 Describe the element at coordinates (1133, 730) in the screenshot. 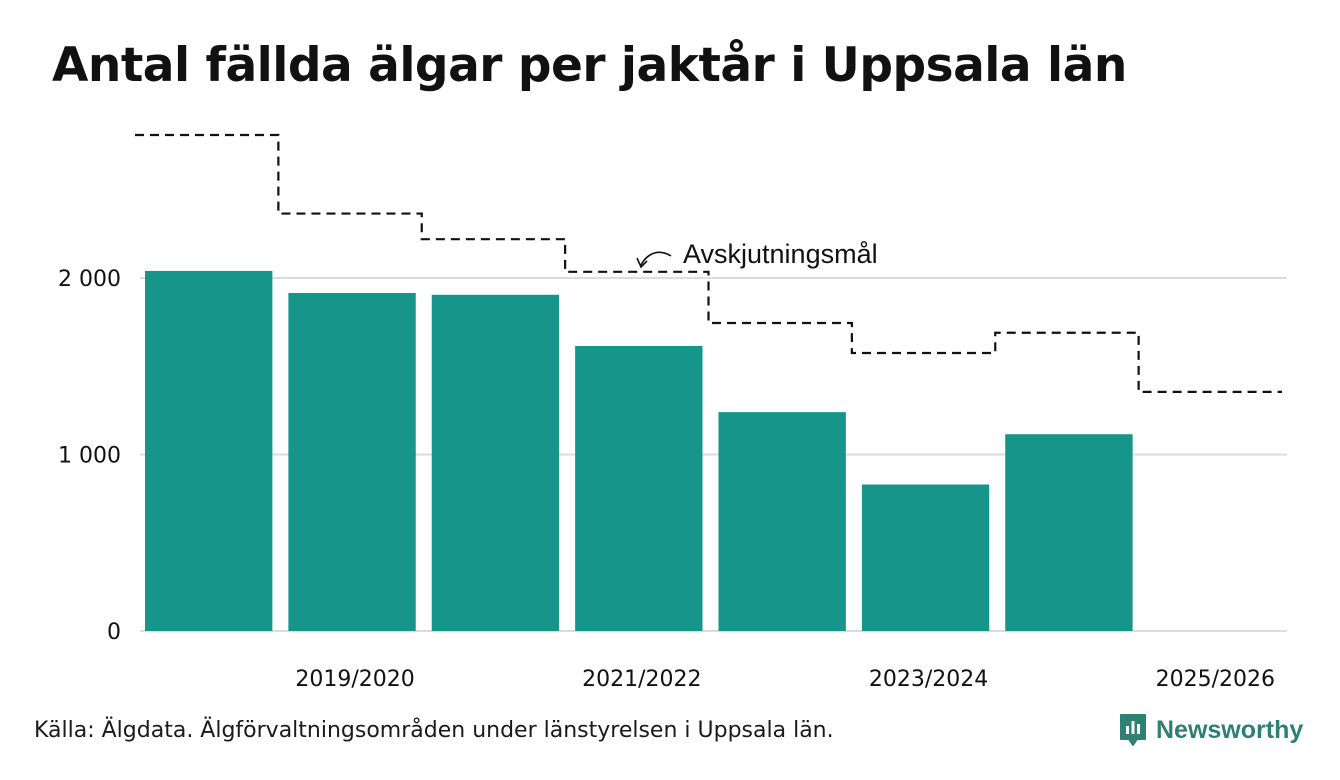

I see `newsworthy-logo-icon` at that location.